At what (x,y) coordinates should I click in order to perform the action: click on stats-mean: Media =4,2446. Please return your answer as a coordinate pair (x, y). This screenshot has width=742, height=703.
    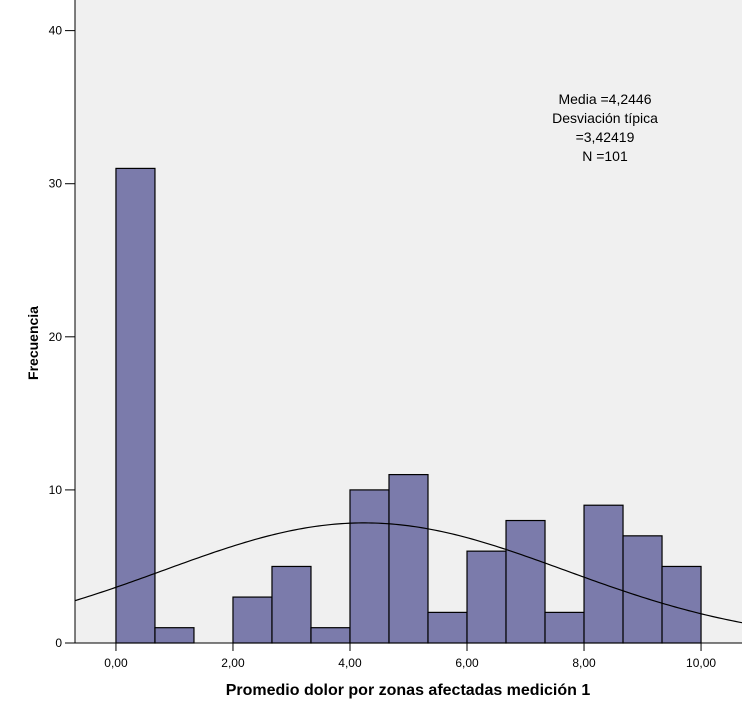
    Looking at the image, I should click on (604, 99).